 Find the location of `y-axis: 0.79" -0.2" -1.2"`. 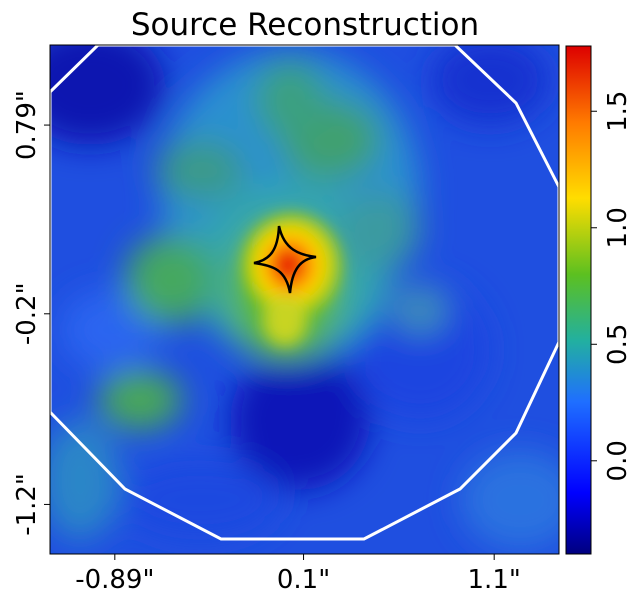

y-axis: 0.79" -0.2" -1.2" is located at coordinates (31, 313).